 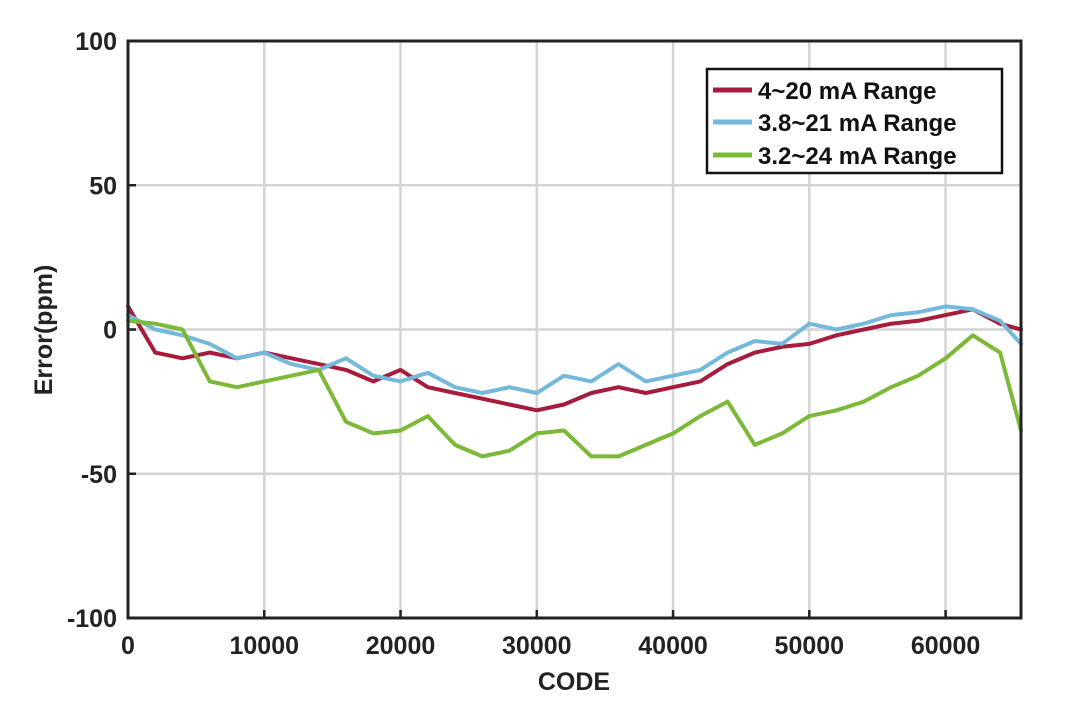 What do you see at coordinates (128, 646) in the screenshot?
I see `x-tick-label: 0` at bounding box center [128, 646].